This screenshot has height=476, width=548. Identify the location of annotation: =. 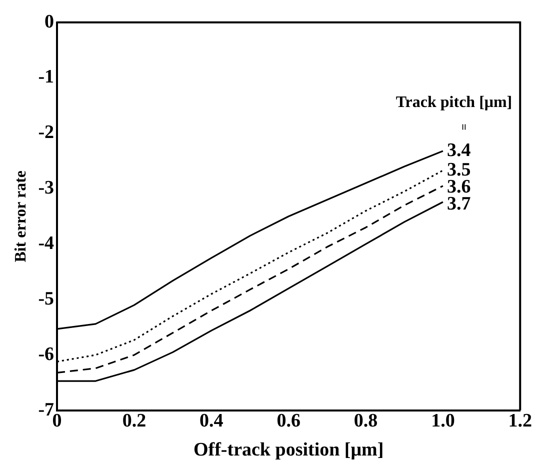
(463, 127).